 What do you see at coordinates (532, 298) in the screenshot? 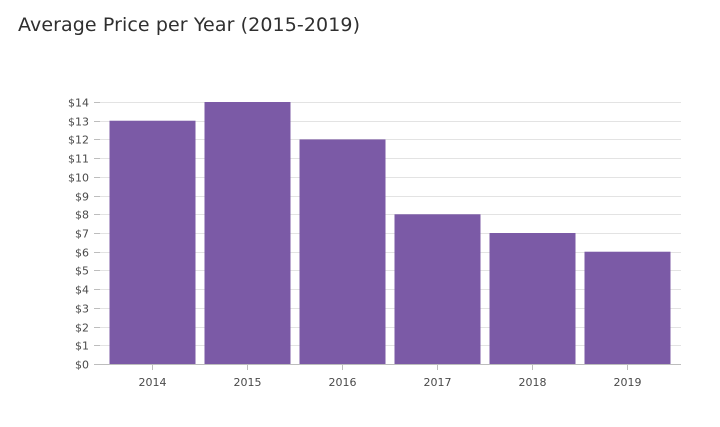
I see `bar-2018` at bounding box center [532, 298].